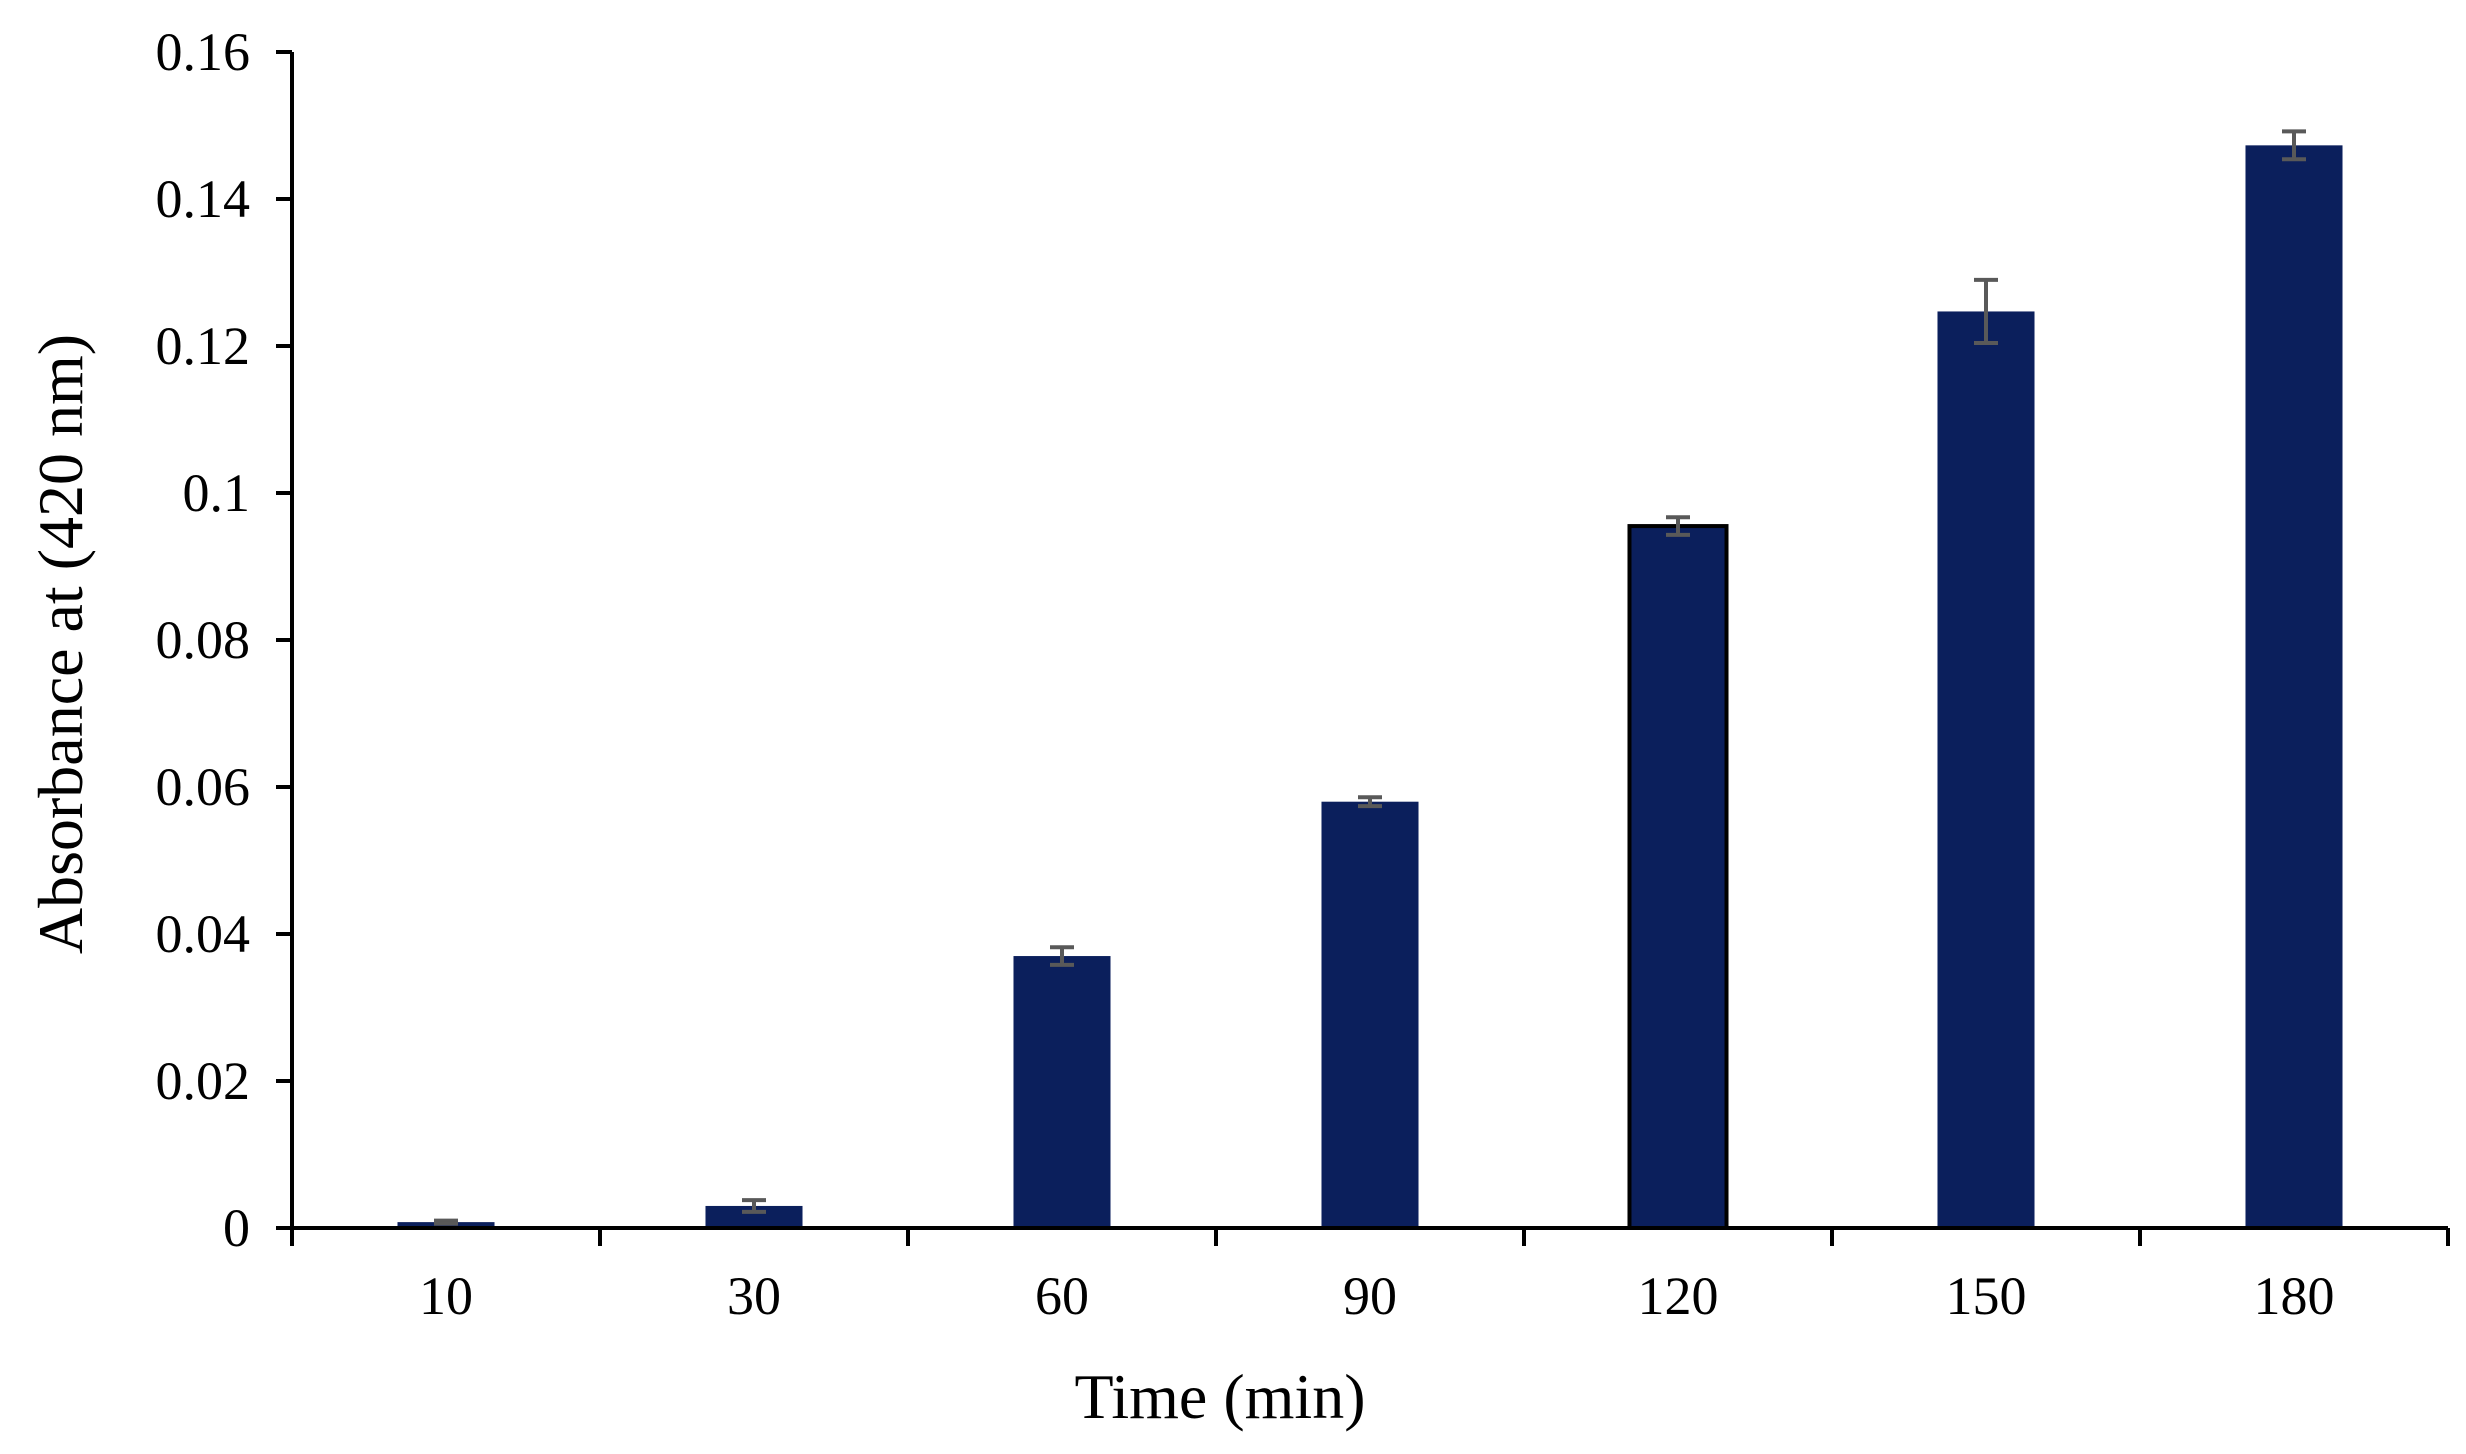 The height and width of the screenshot is (1454, 2466). What do you see at coordinates (1986, 1296) in the screenshot?
I see `x-tick-label: 150` at bounding box center [1986, 1296].